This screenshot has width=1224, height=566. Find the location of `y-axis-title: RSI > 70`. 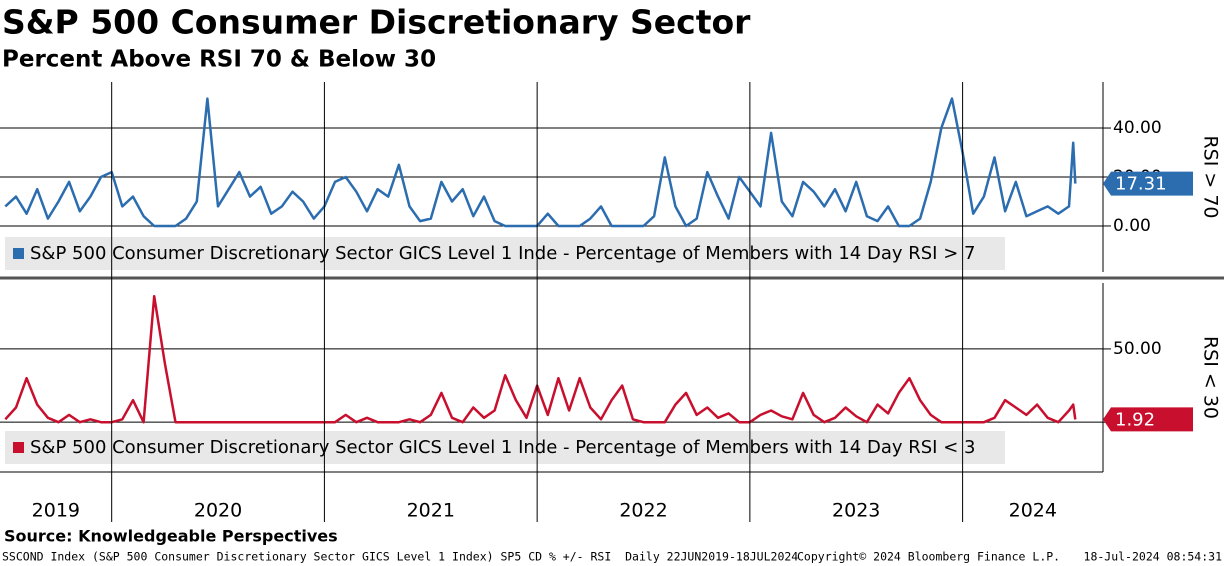

y-axis-title: RSI > 70 is located at coordinates (1211, 176).